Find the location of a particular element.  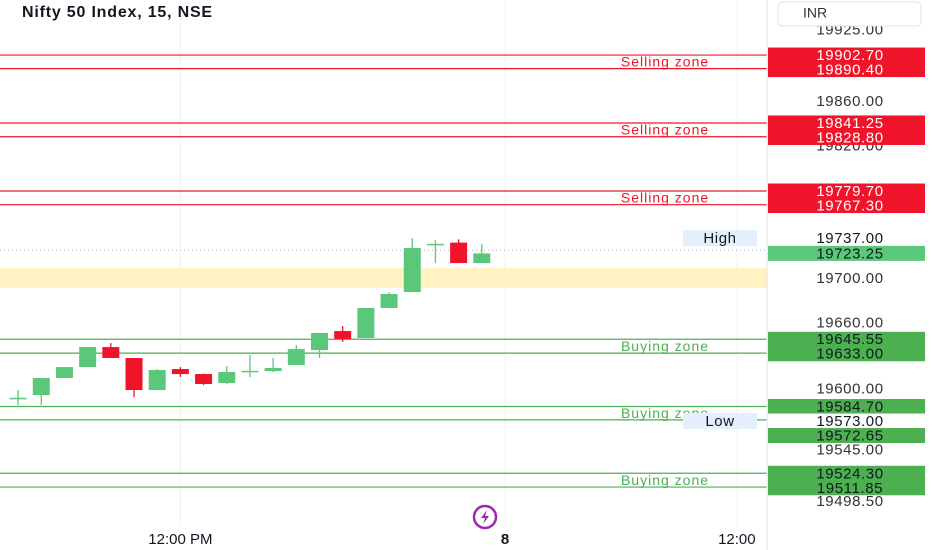

price-label: 19584.70 is located at coordinates (849, 406).